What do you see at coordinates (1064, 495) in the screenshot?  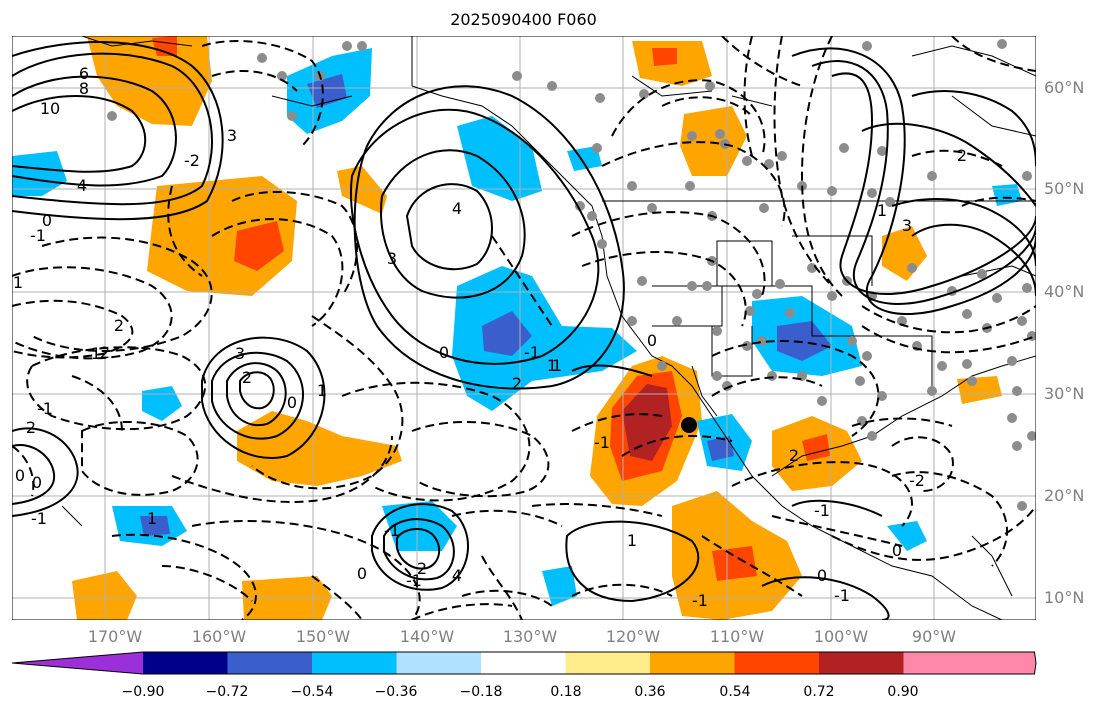 I see `lat-label-20n: 20°N` at bounding box center [1064, 495].